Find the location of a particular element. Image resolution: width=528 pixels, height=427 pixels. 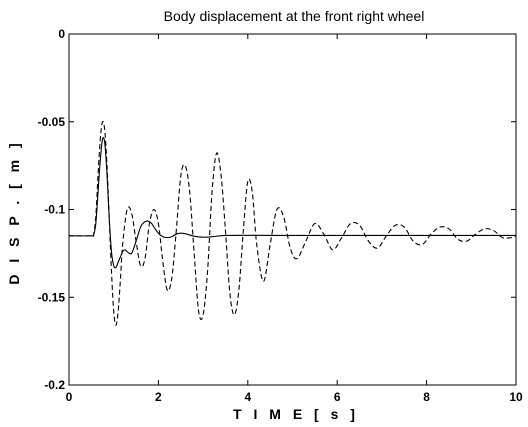

x-tick-label: 6 is located at coordinates (337, 397).